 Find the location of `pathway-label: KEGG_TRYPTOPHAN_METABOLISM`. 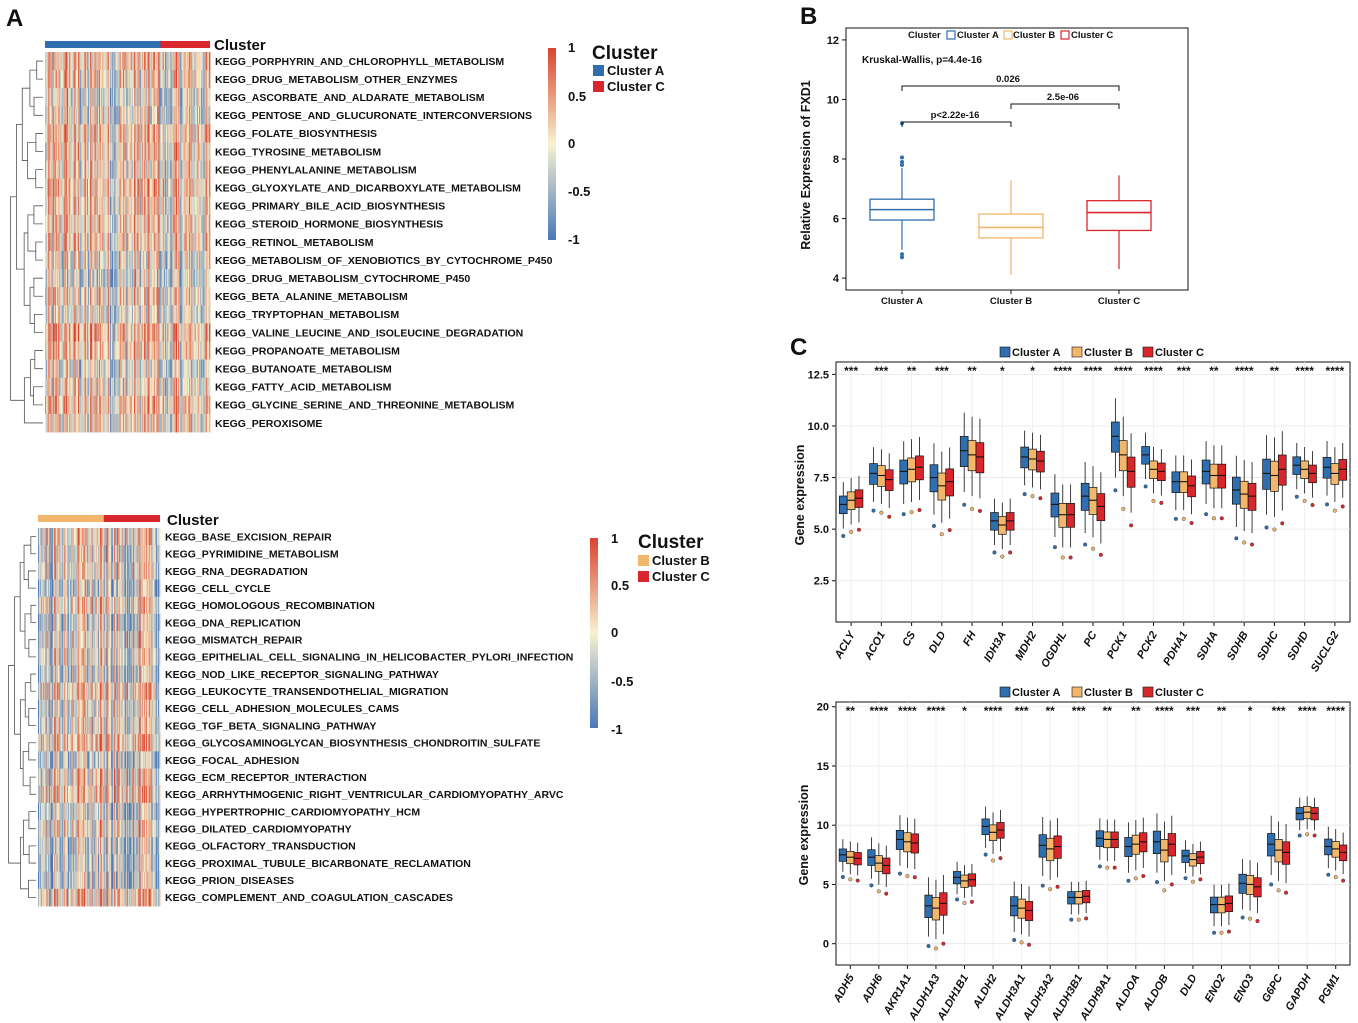

pathway-label: KEGG_TRYPTOPHAN_METABOLISM is located at coordinates (307, 315).